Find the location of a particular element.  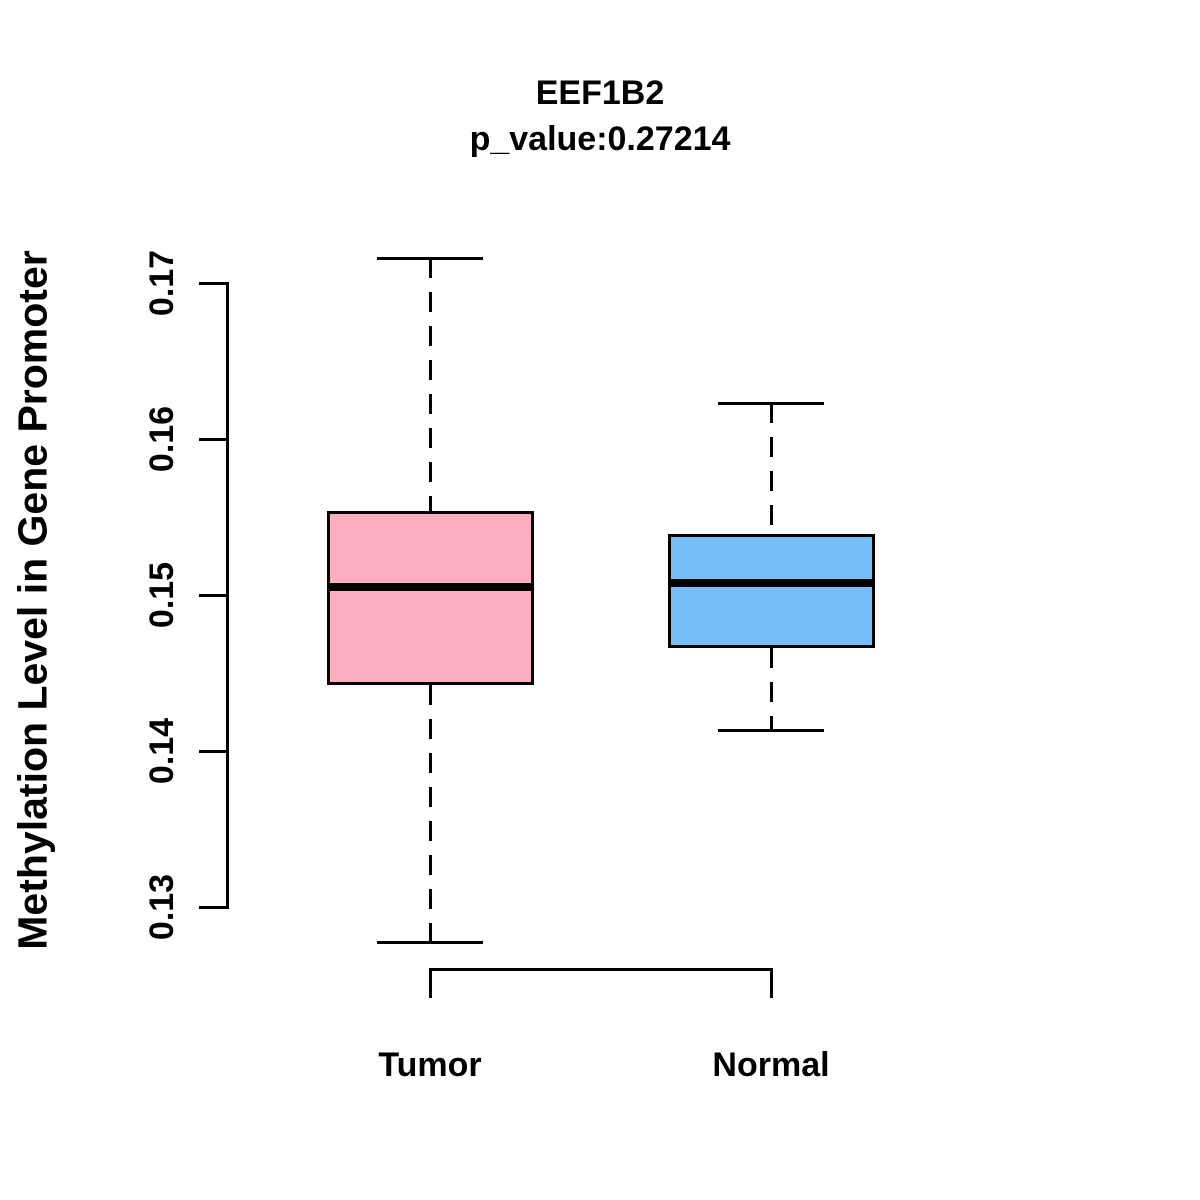

median-line-tumor is located at coordinates (430, 587).